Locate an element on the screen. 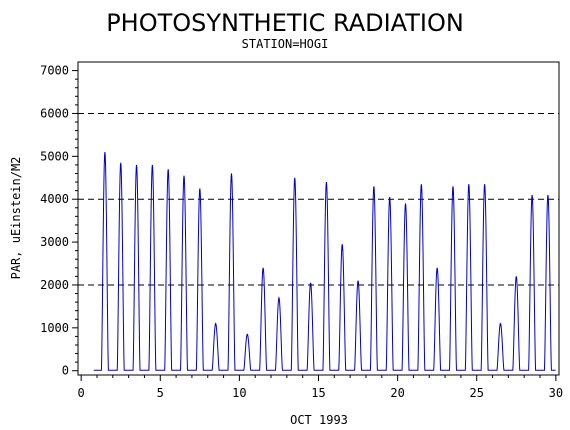 The height and width of the screenshot is (430, 570). y-tick-label: 4000 is located at coordinates (54, 199).